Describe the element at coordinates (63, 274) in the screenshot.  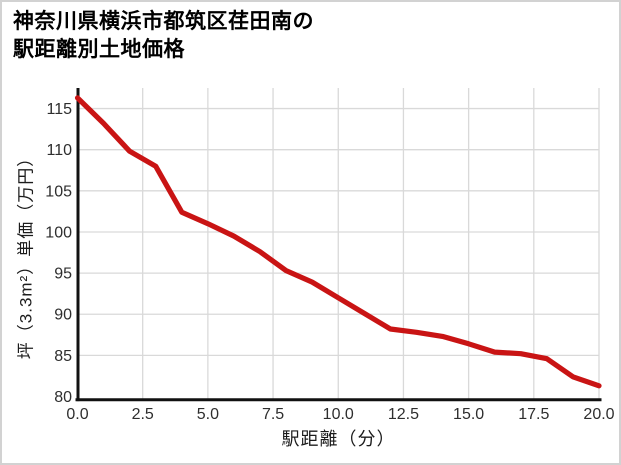
I see `y-tick-label: 95` at that location.